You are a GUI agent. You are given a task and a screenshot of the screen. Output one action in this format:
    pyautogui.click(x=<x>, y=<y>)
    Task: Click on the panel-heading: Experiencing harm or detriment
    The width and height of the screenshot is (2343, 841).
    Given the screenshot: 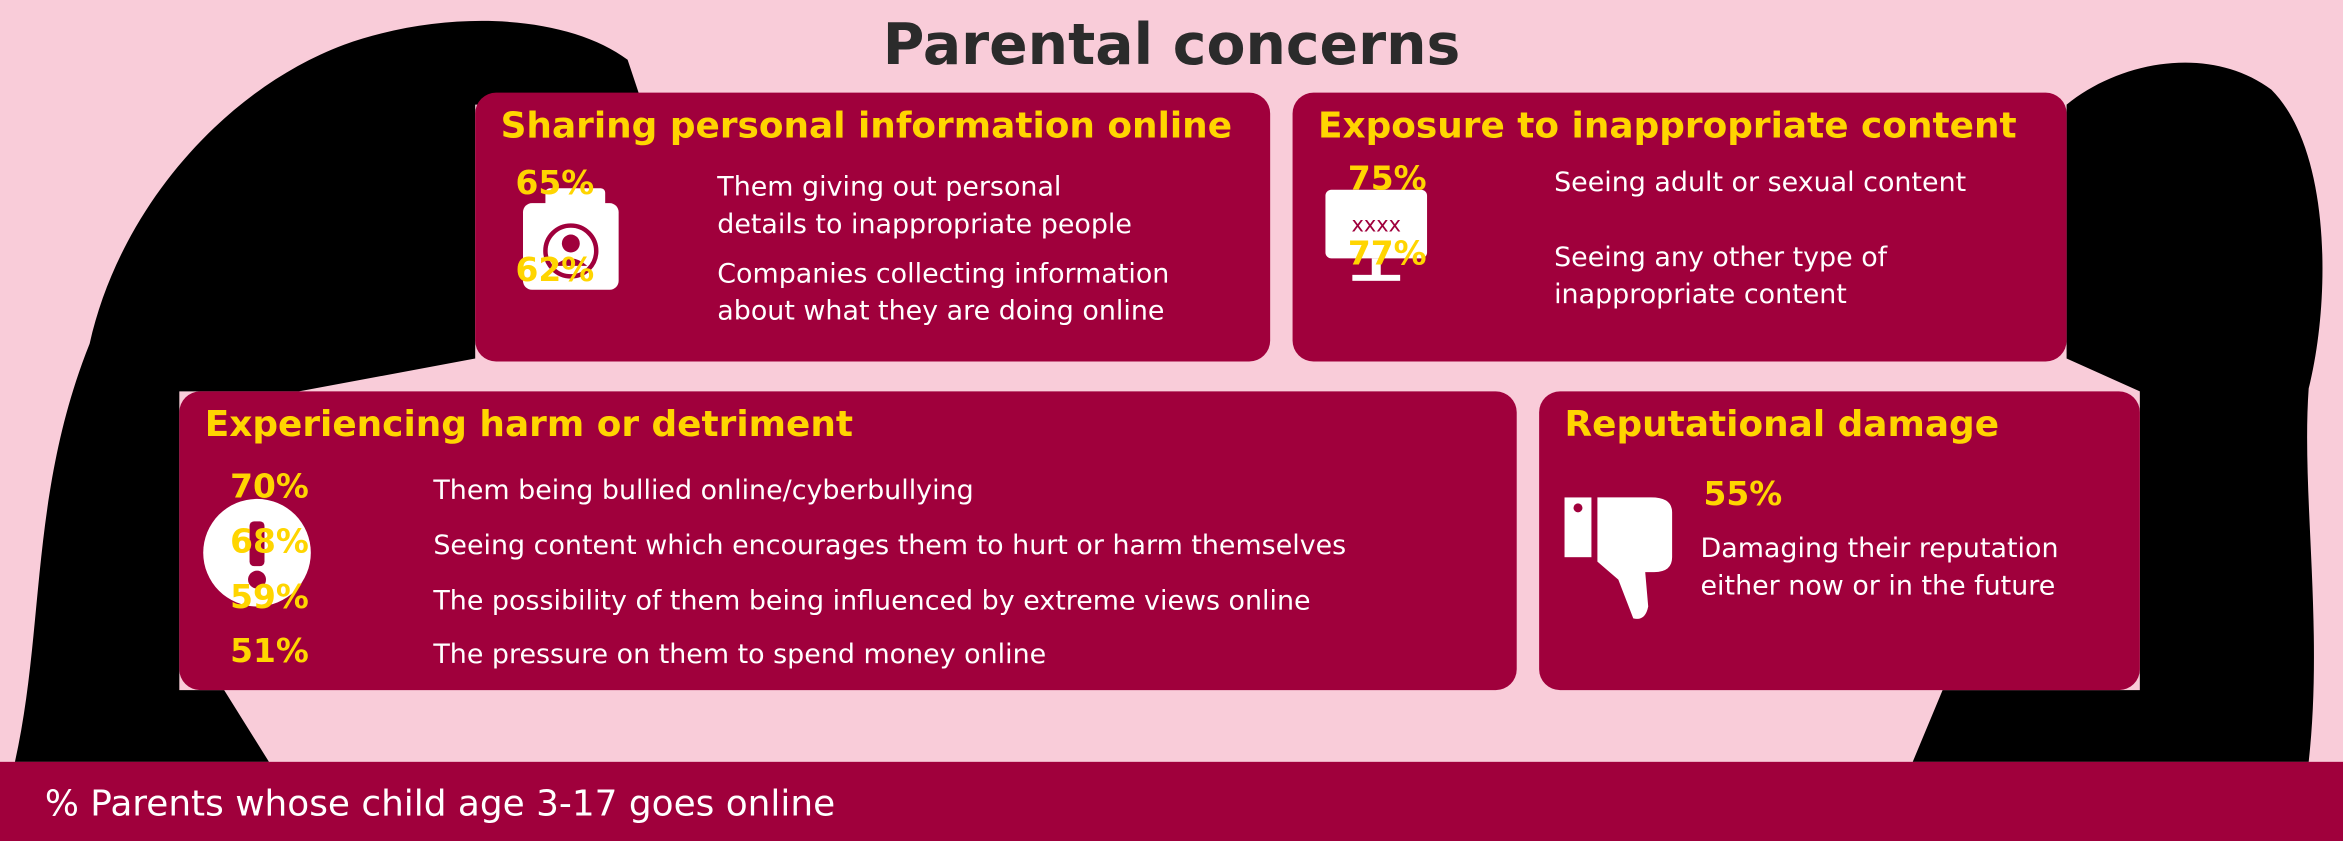 What is the action you would take?
    pyautogui.click(x=528, y=424)
    